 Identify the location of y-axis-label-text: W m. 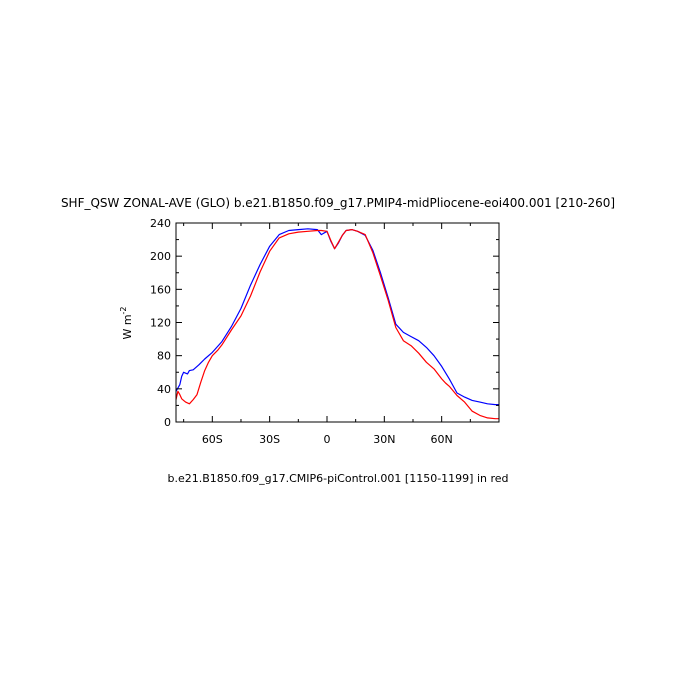
(127, 326).